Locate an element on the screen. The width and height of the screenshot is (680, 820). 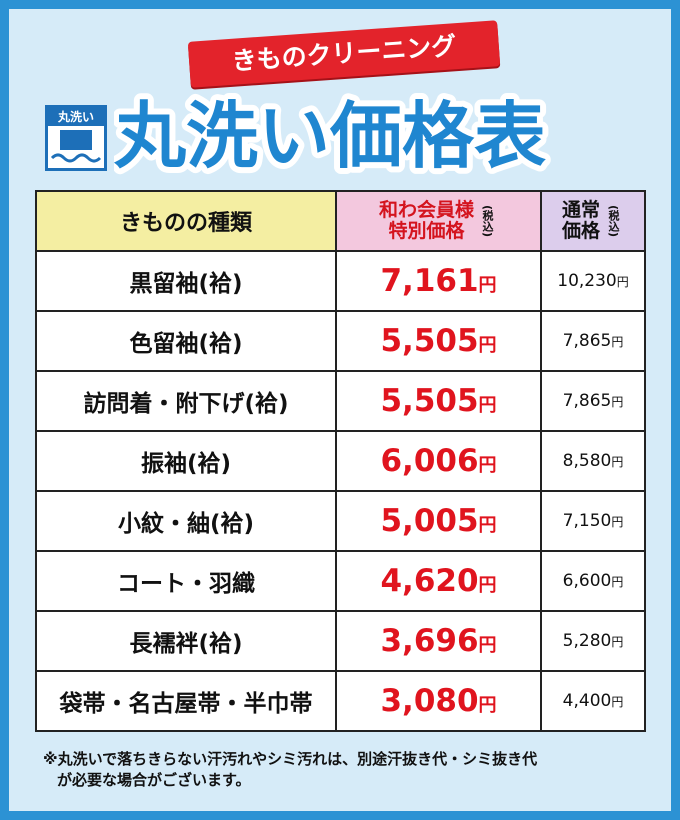
row: 黒留袖(袷) 7,161円 10,230円 is located at coordinates (340, 281).